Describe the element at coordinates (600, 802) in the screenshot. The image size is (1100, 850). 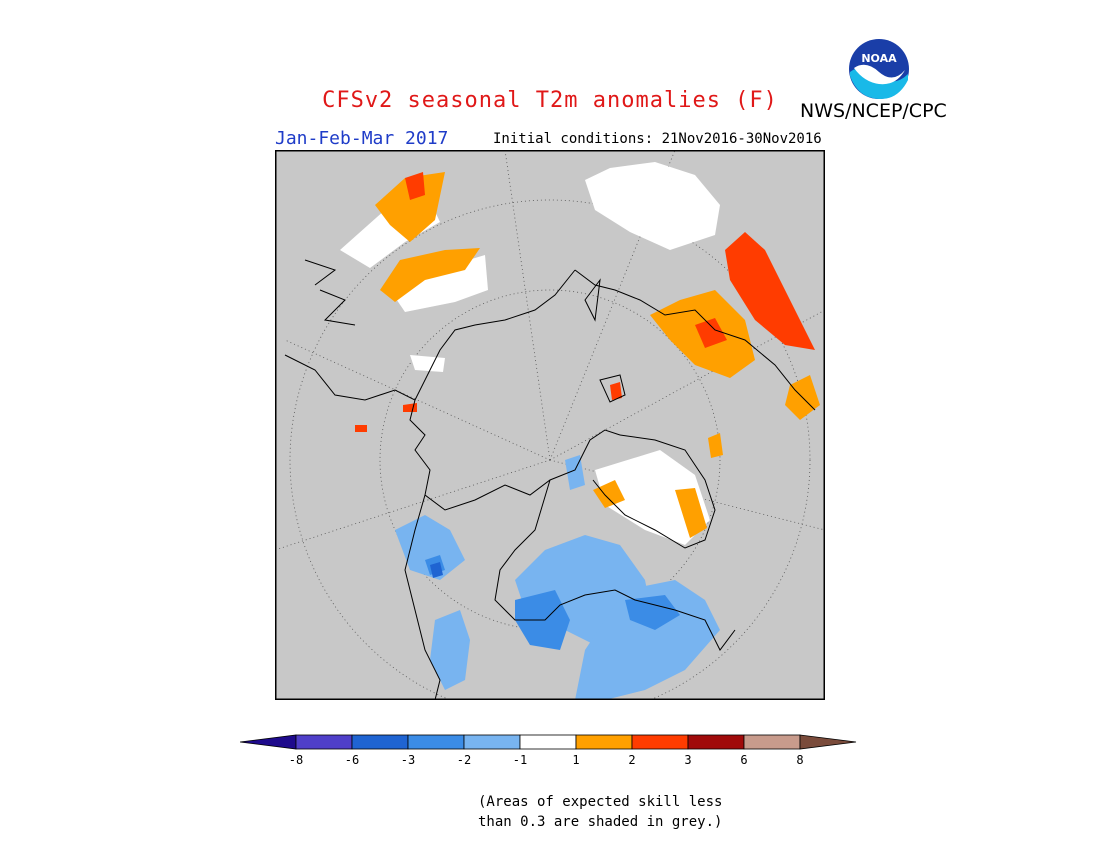
I see `skill-note-line-1: (Areas of expected skill less` at that location.